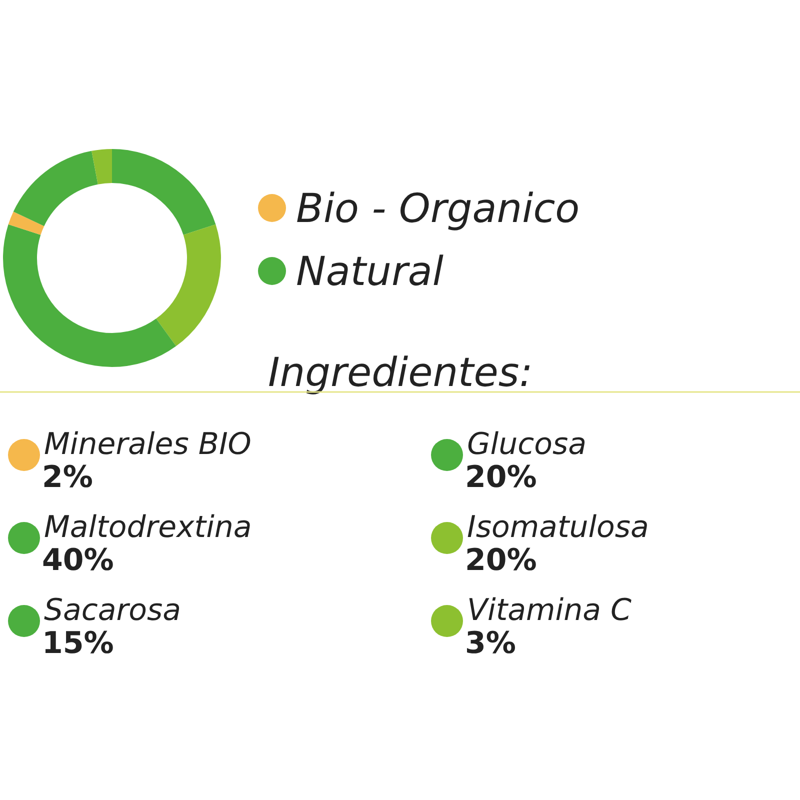  What do you see at coordinates (400, 373) in the screenshot?
I see `legend-title: Ingredientes:` at bounding box center [400, 373].